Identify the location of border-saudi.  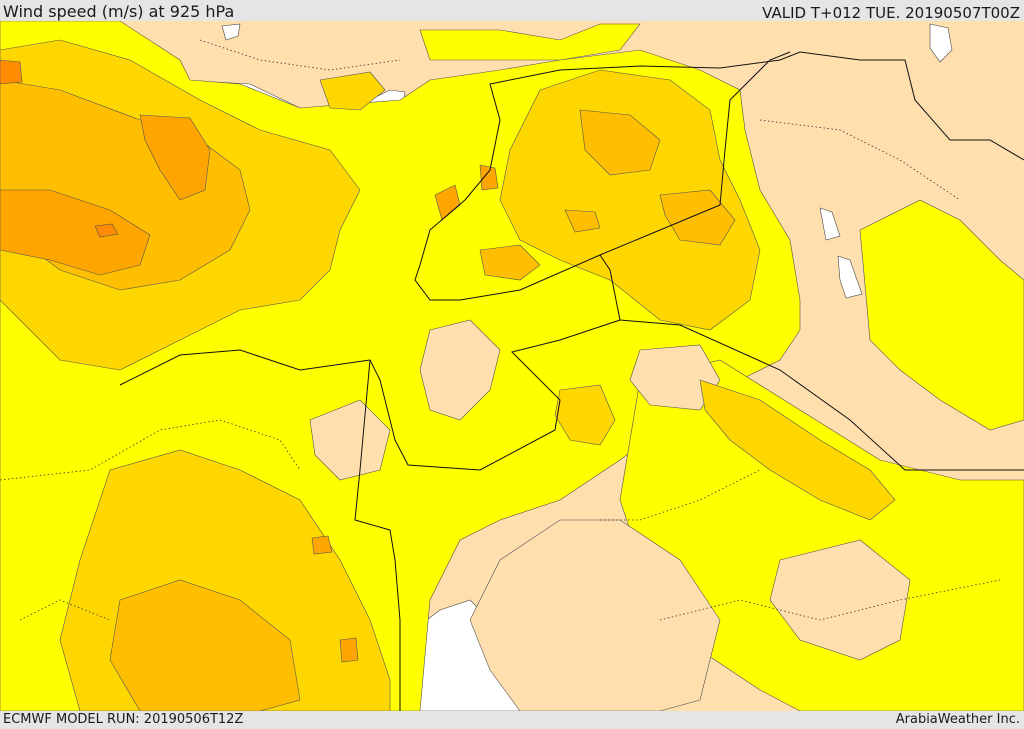
(821, 395).